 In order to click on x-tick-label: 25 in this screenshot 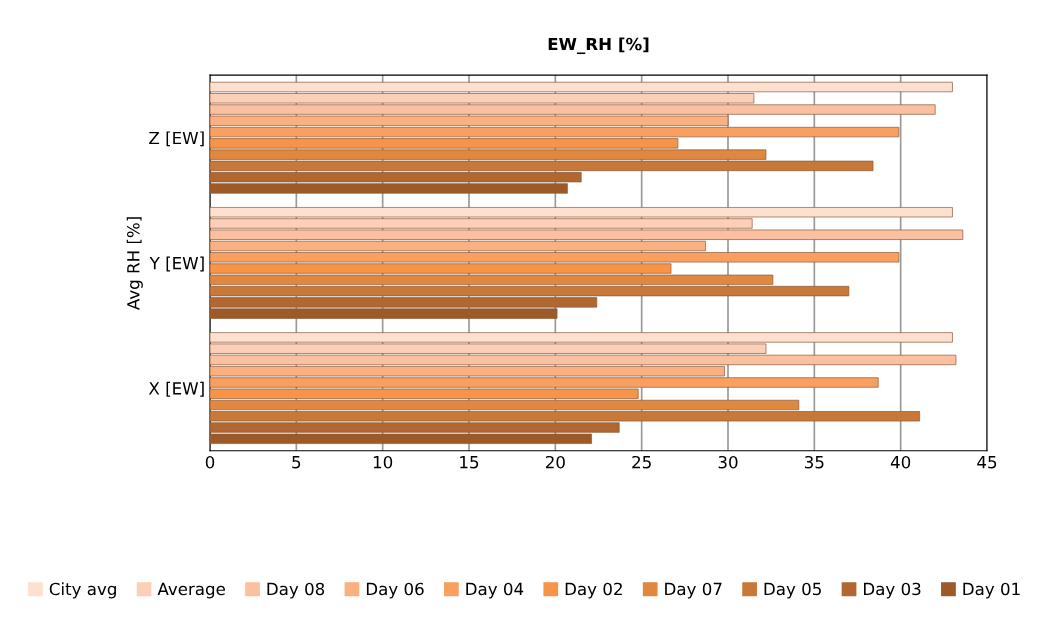, I will do `click(641, 462)`.